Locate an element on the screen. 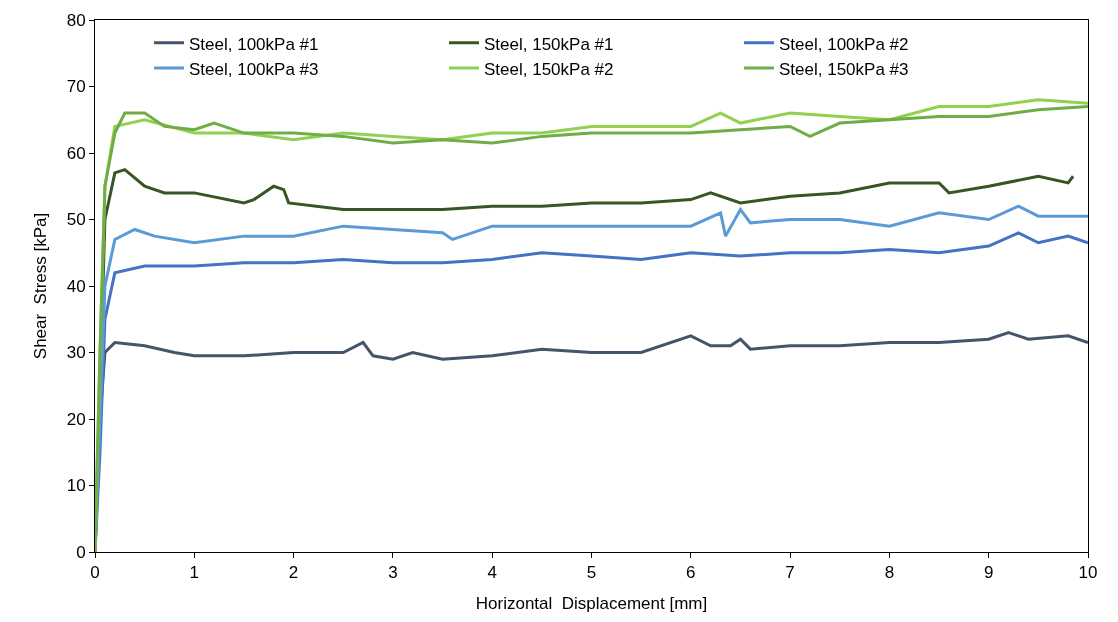 This screenshot has height=622, width=1118. y-tick-label: 0 is located at coordinates (81, 552).